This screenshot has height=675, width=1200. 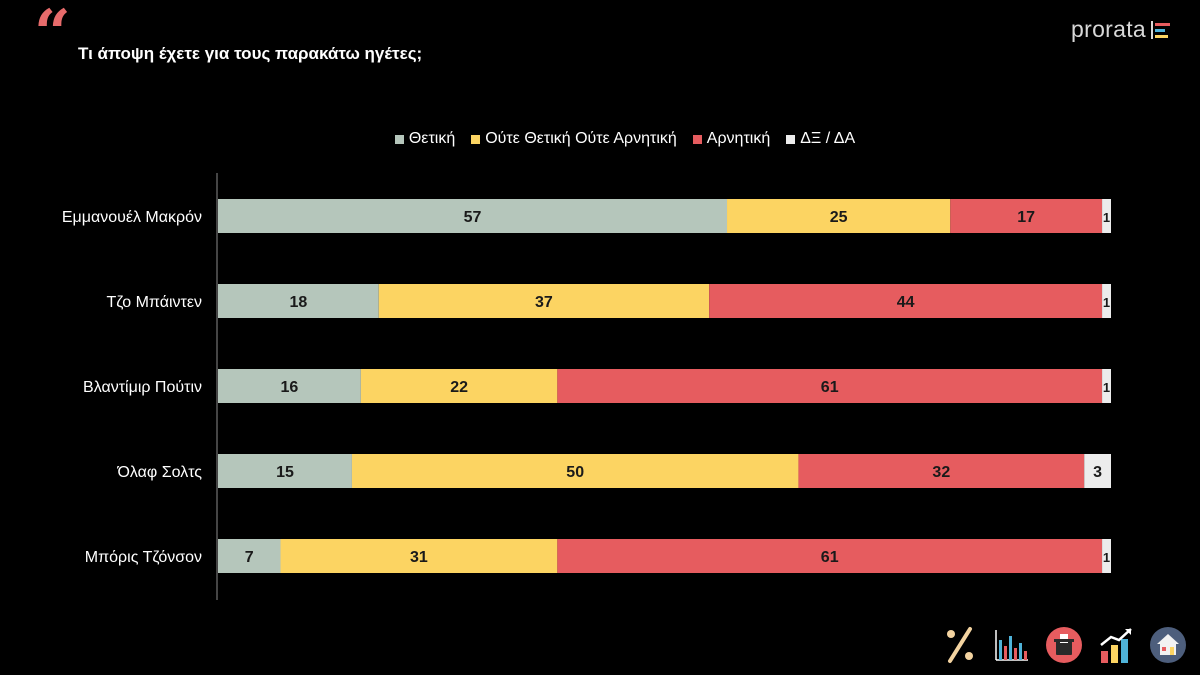 What do you see at coordinates (738, 138) in the screenshot?
I see `legend-label: Αρνητική` at bounding box center [738, 138].